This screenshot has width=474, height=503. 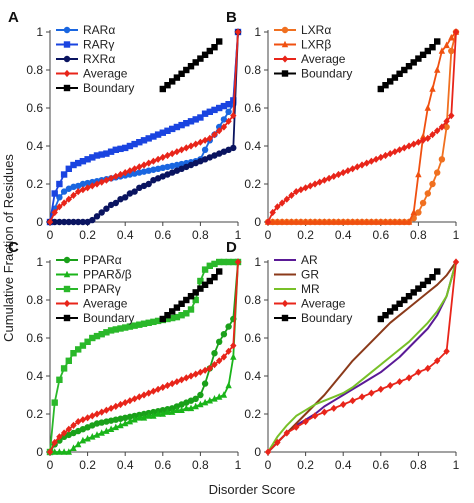 What do you see at coordinates (257, 32) in the screenshot?
I see `y-tick-label: 1` at bounding box center [257, 32].